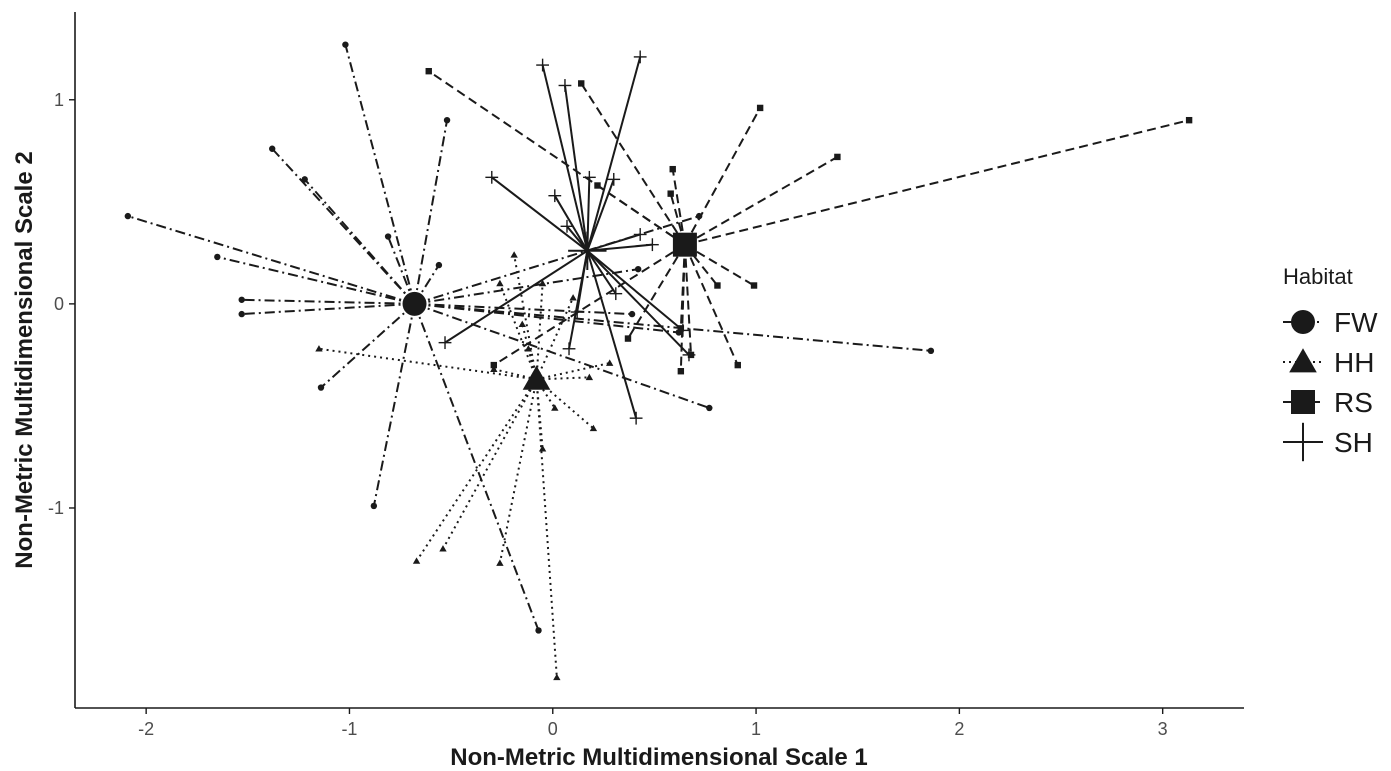 This screenshot has height=771, width=1391. Describe the element at coordinates (1353, 402) in the screenshot. I see `legend-label-rs: RS` at that location.